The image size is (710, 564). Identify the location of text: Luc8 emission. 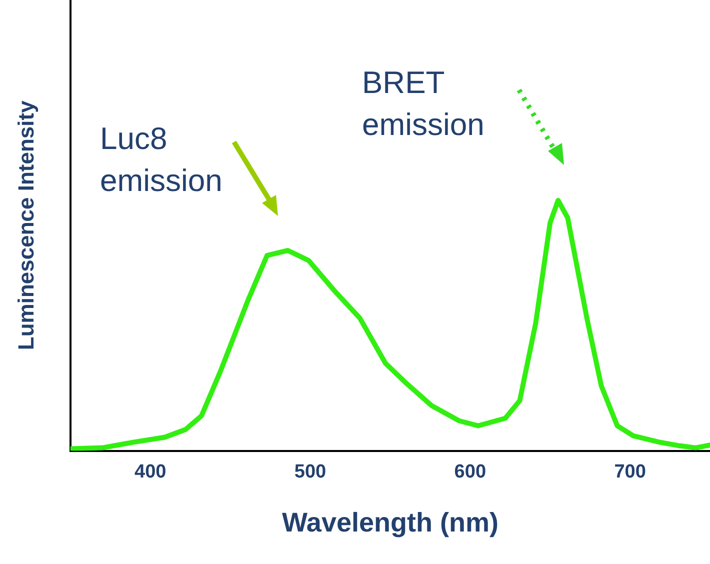
(162, 160).